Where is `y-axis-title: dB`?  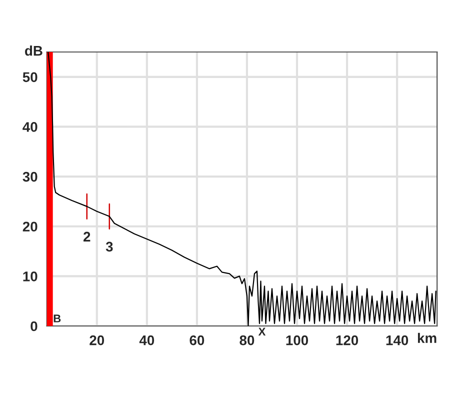
y-axis-title: dB is located at coordinates (33, 51).